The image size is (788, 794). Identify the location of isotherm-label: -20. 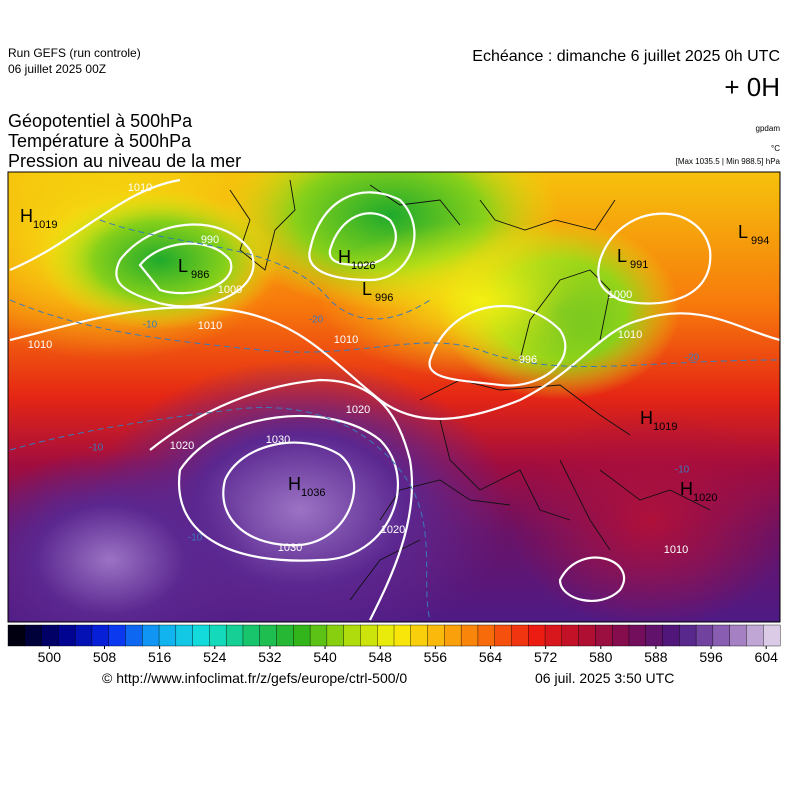
(316, 320).